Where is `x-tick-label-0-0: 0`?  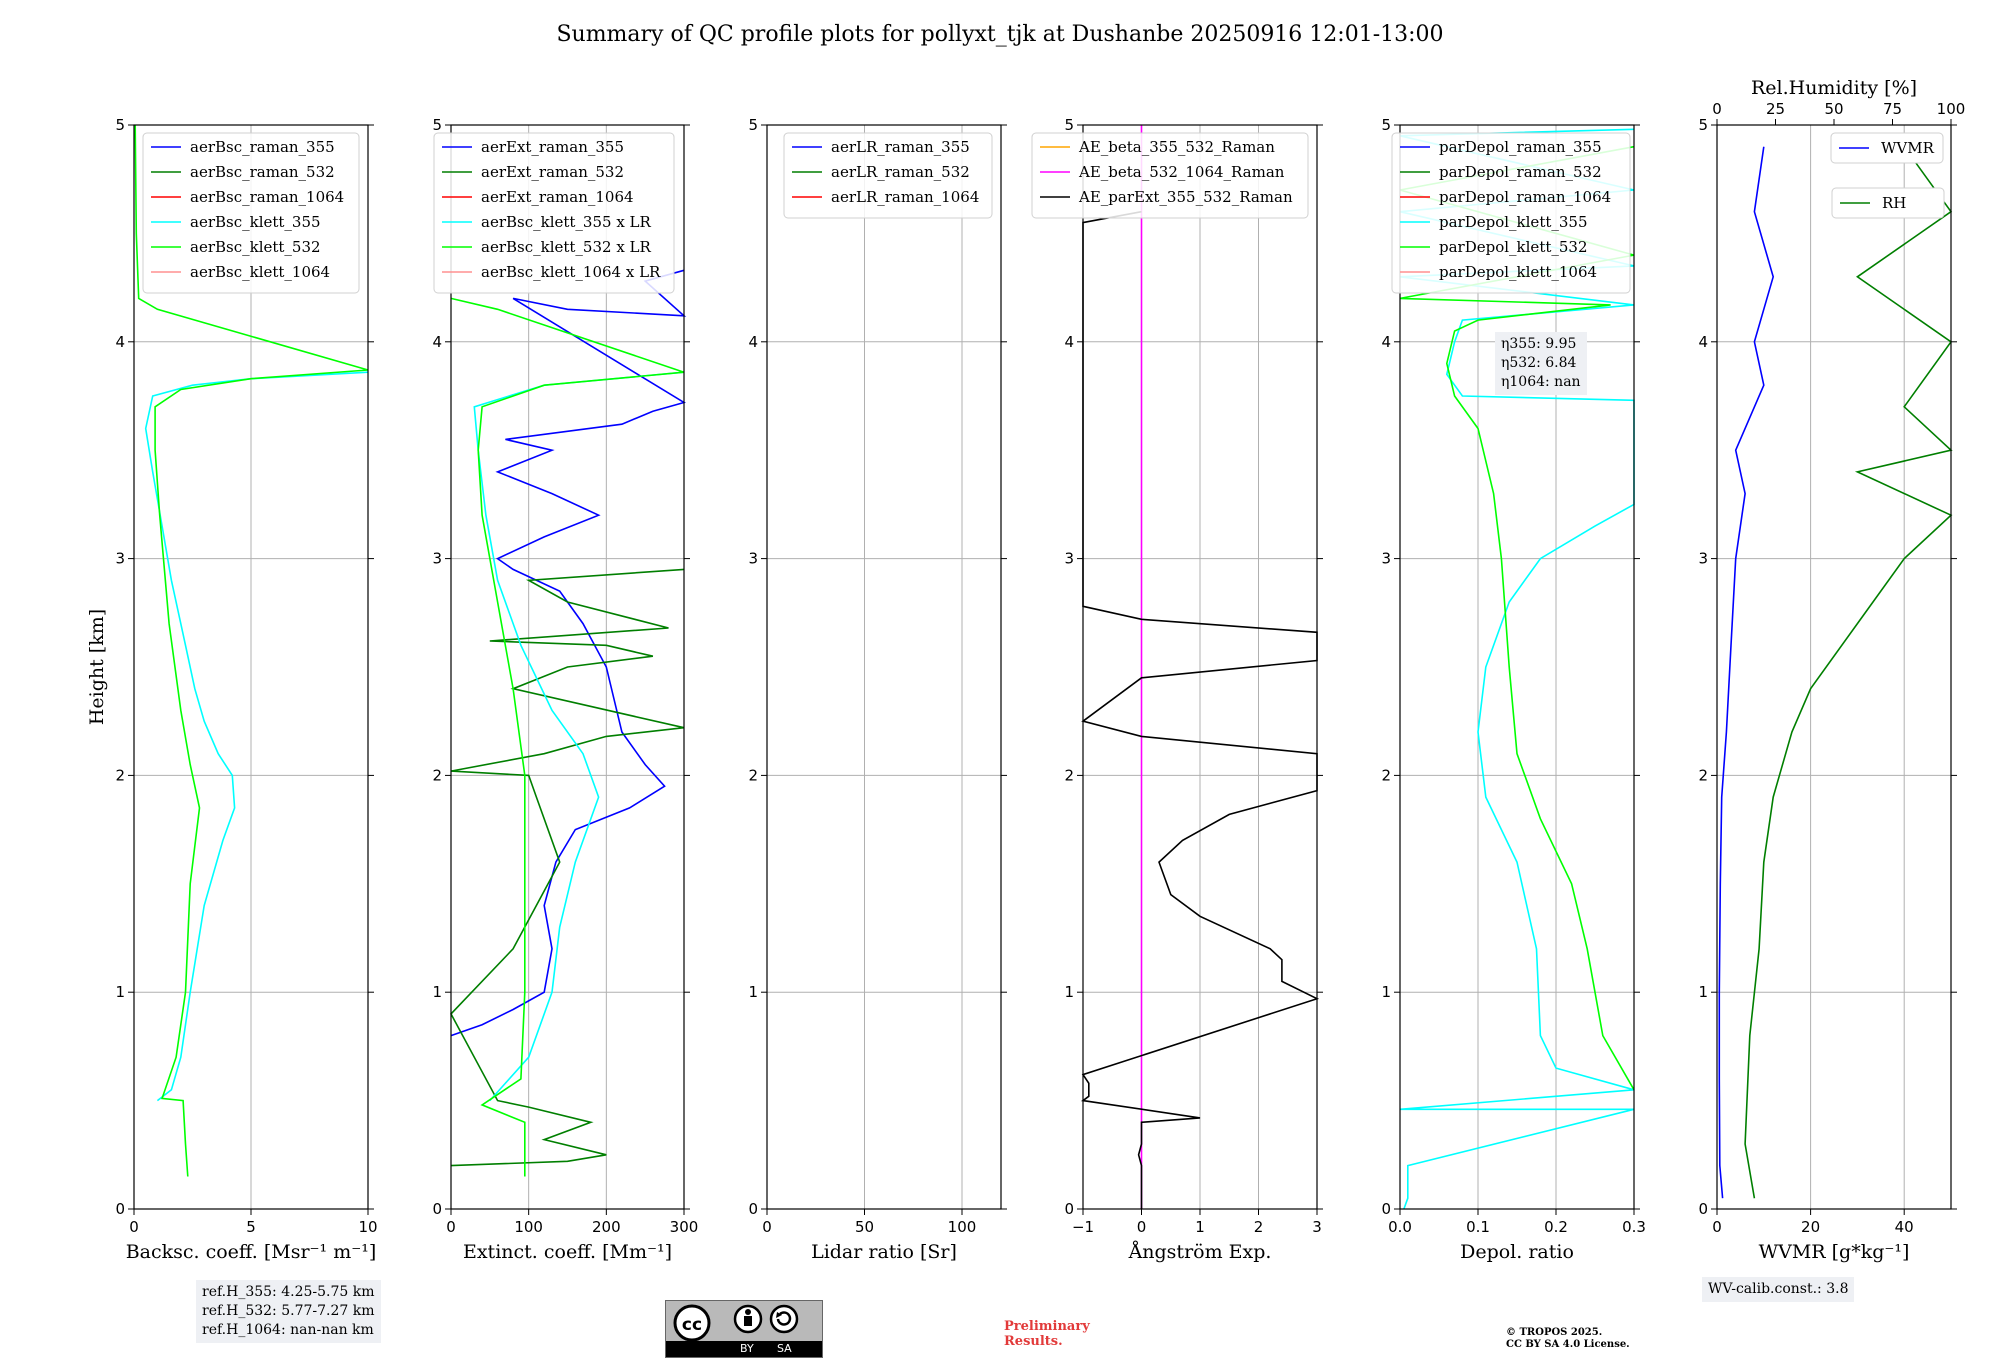
x-tick-label-0-0: 0 is located at coordinates (134, 1227).